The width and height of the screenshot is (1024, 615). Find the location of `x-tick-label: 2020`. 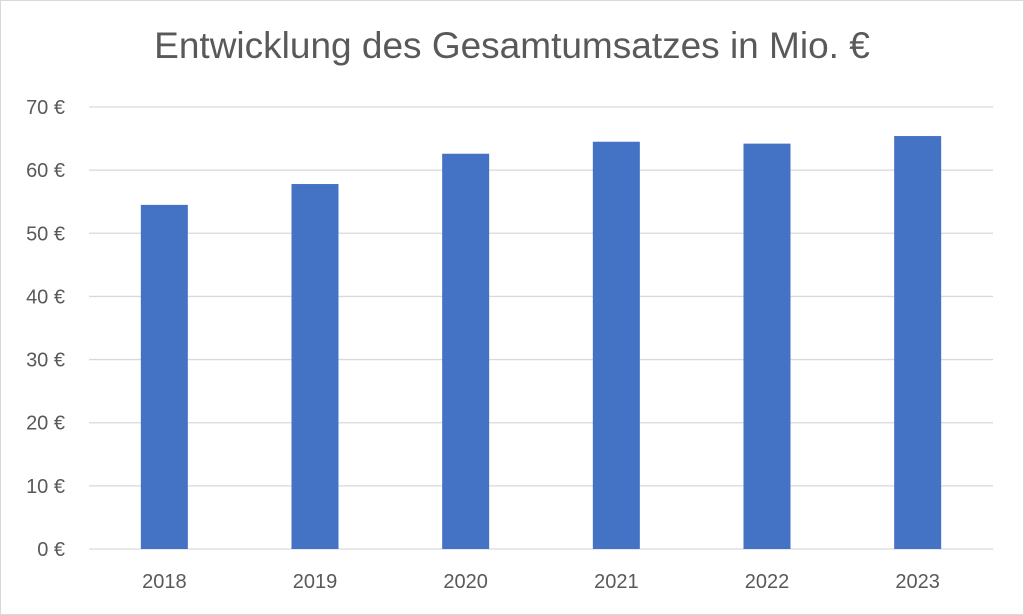

x-tick-label: 2020 is located at coordinates (465, 582).